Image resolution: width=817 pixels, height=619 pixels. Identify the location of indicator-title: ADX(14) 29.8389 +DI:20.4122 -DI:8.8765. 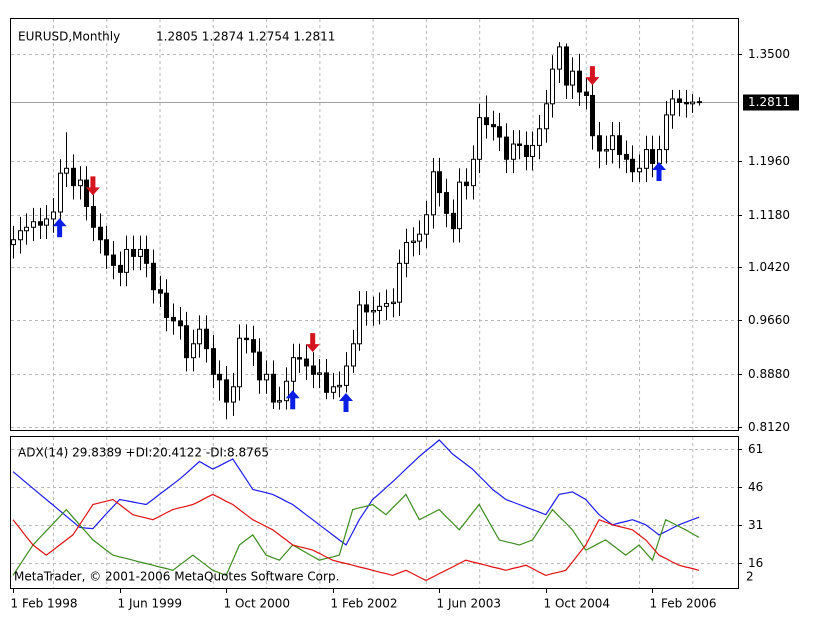
(143, 453).